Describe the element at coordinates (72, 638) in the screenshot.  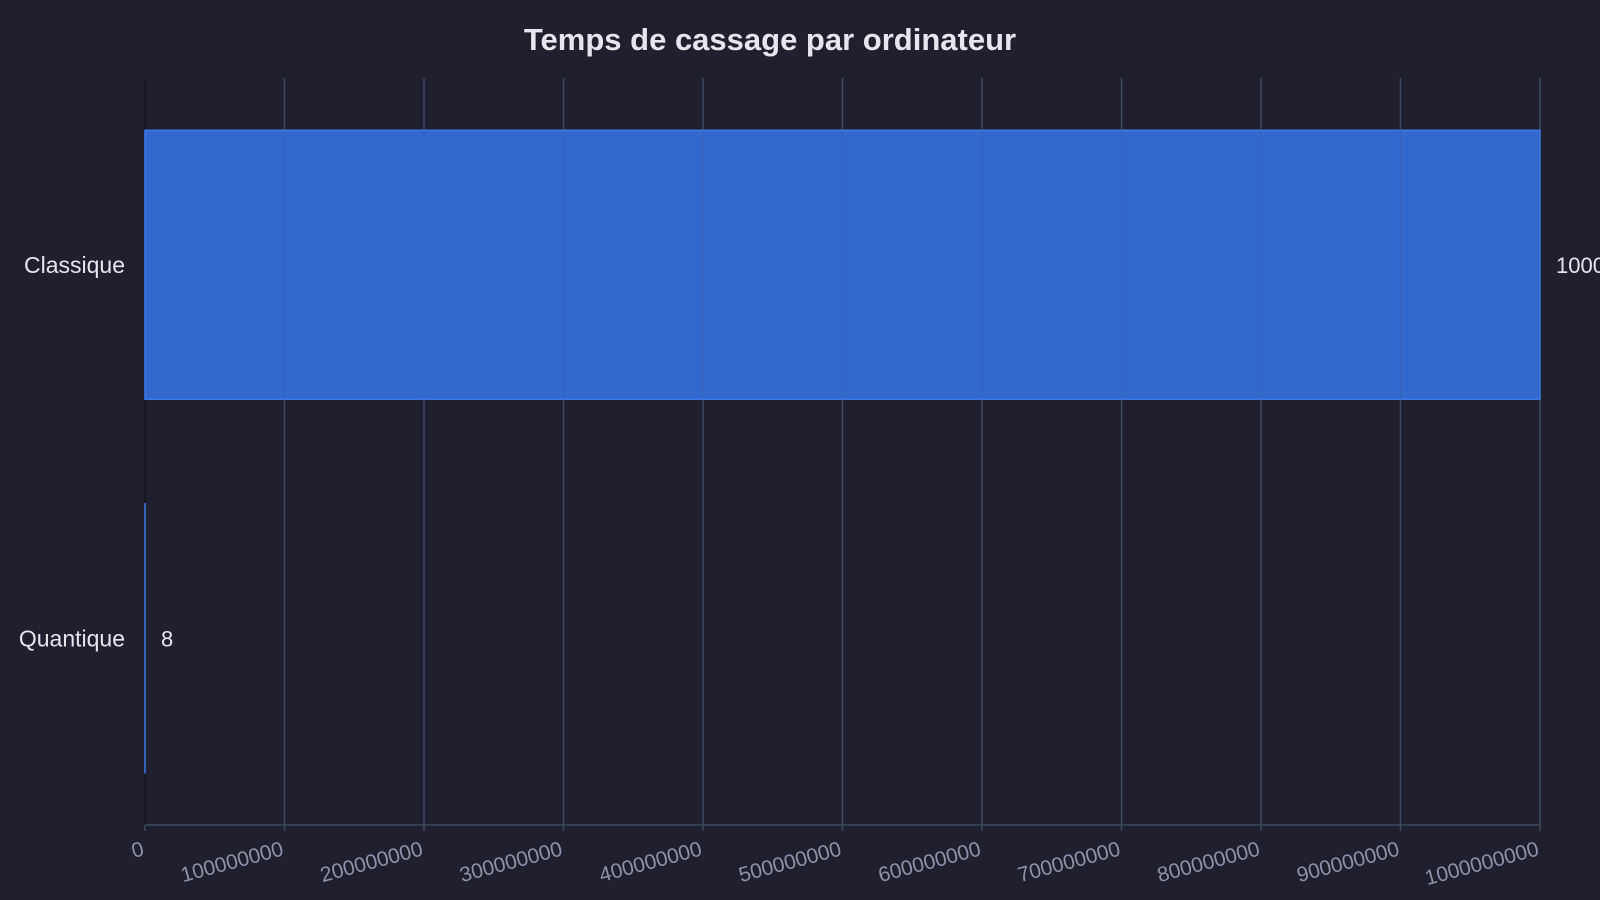
I see `category-label-quantique: Quantique` at that location.